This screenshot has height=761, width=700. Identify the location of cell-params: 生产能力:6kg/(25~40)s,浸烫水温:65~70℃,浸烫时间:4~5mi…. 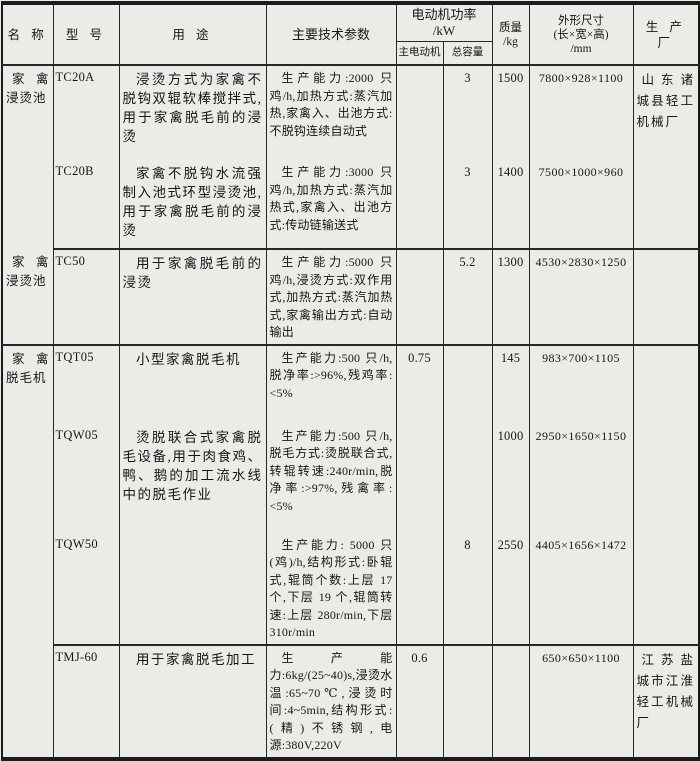
(331, 701).